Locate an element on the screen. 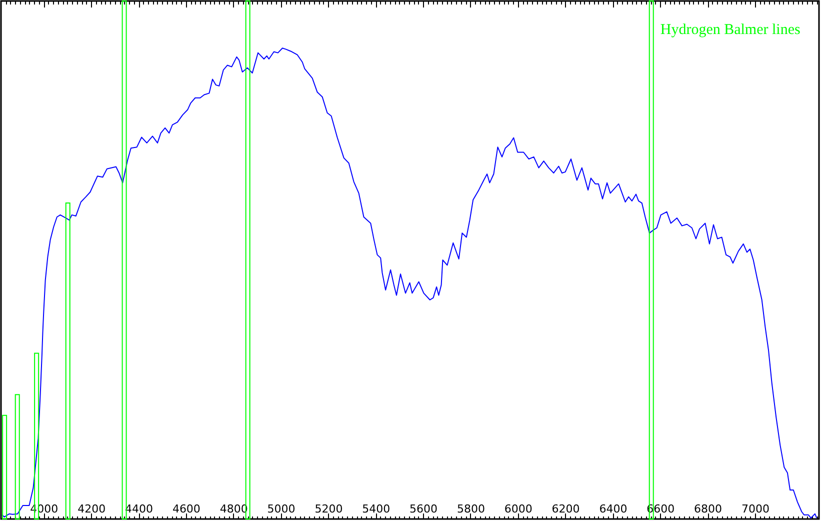 This screenshot has width=821, height=522. x-tick-label: 6800 is located at coordinates (708, 509).